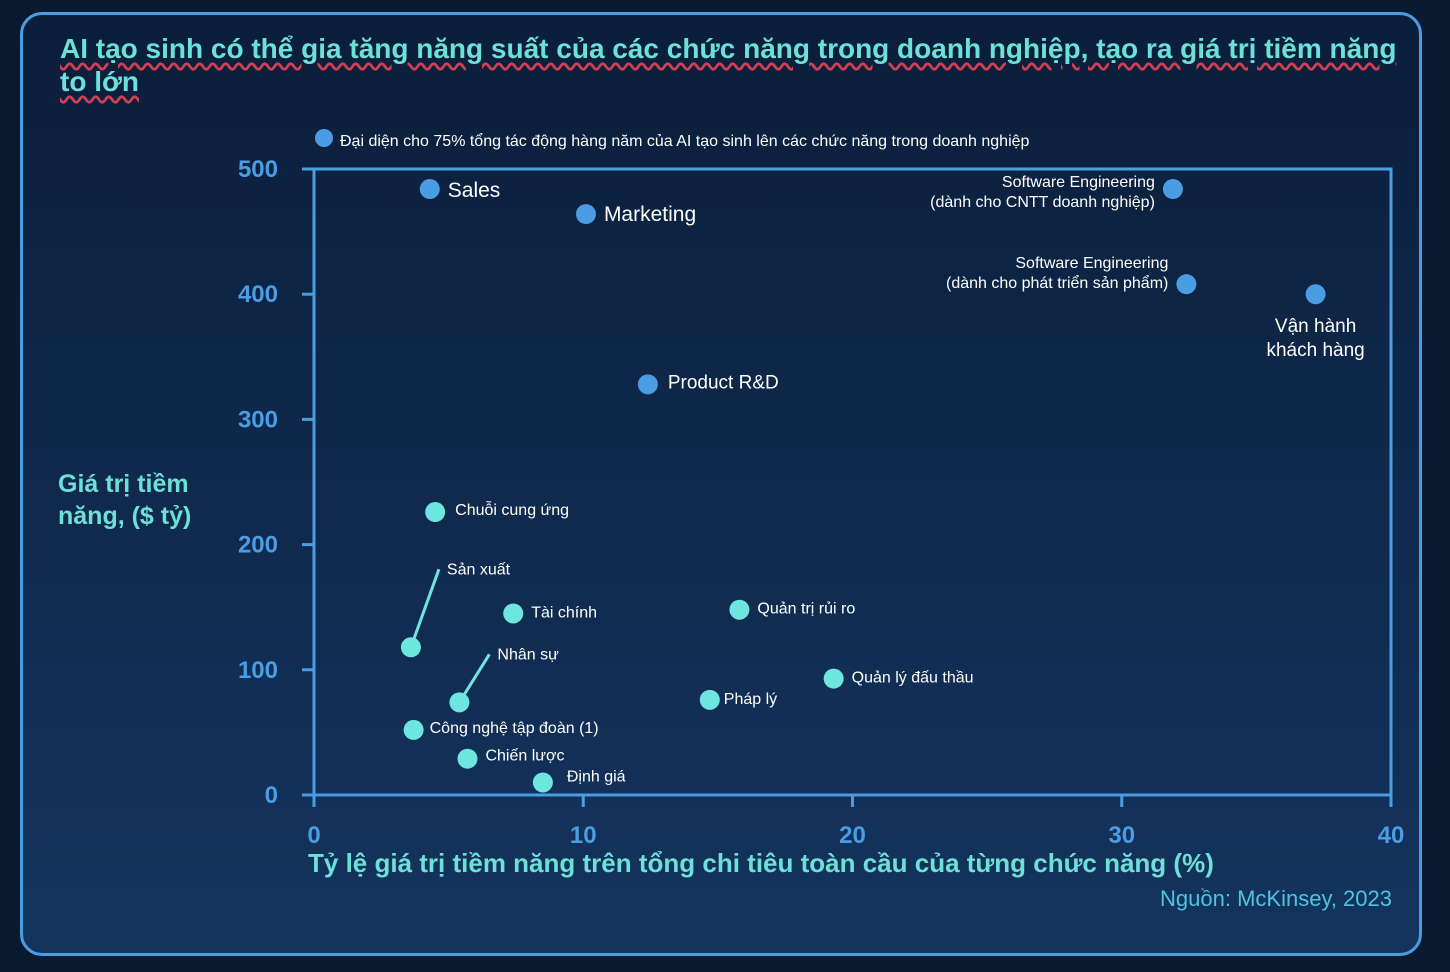  Describe the element at coordinates (258, 670) in the screenshot. I see `y-tick-label: 100` at that location.